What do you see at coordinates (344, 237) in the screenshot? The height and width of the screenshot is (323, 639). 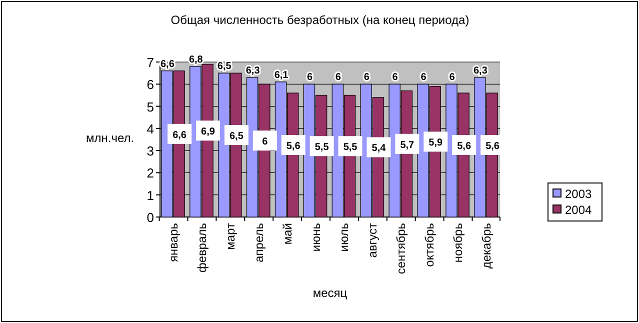 I see `x-tick-label: июль` at bounding box center [344, 237].